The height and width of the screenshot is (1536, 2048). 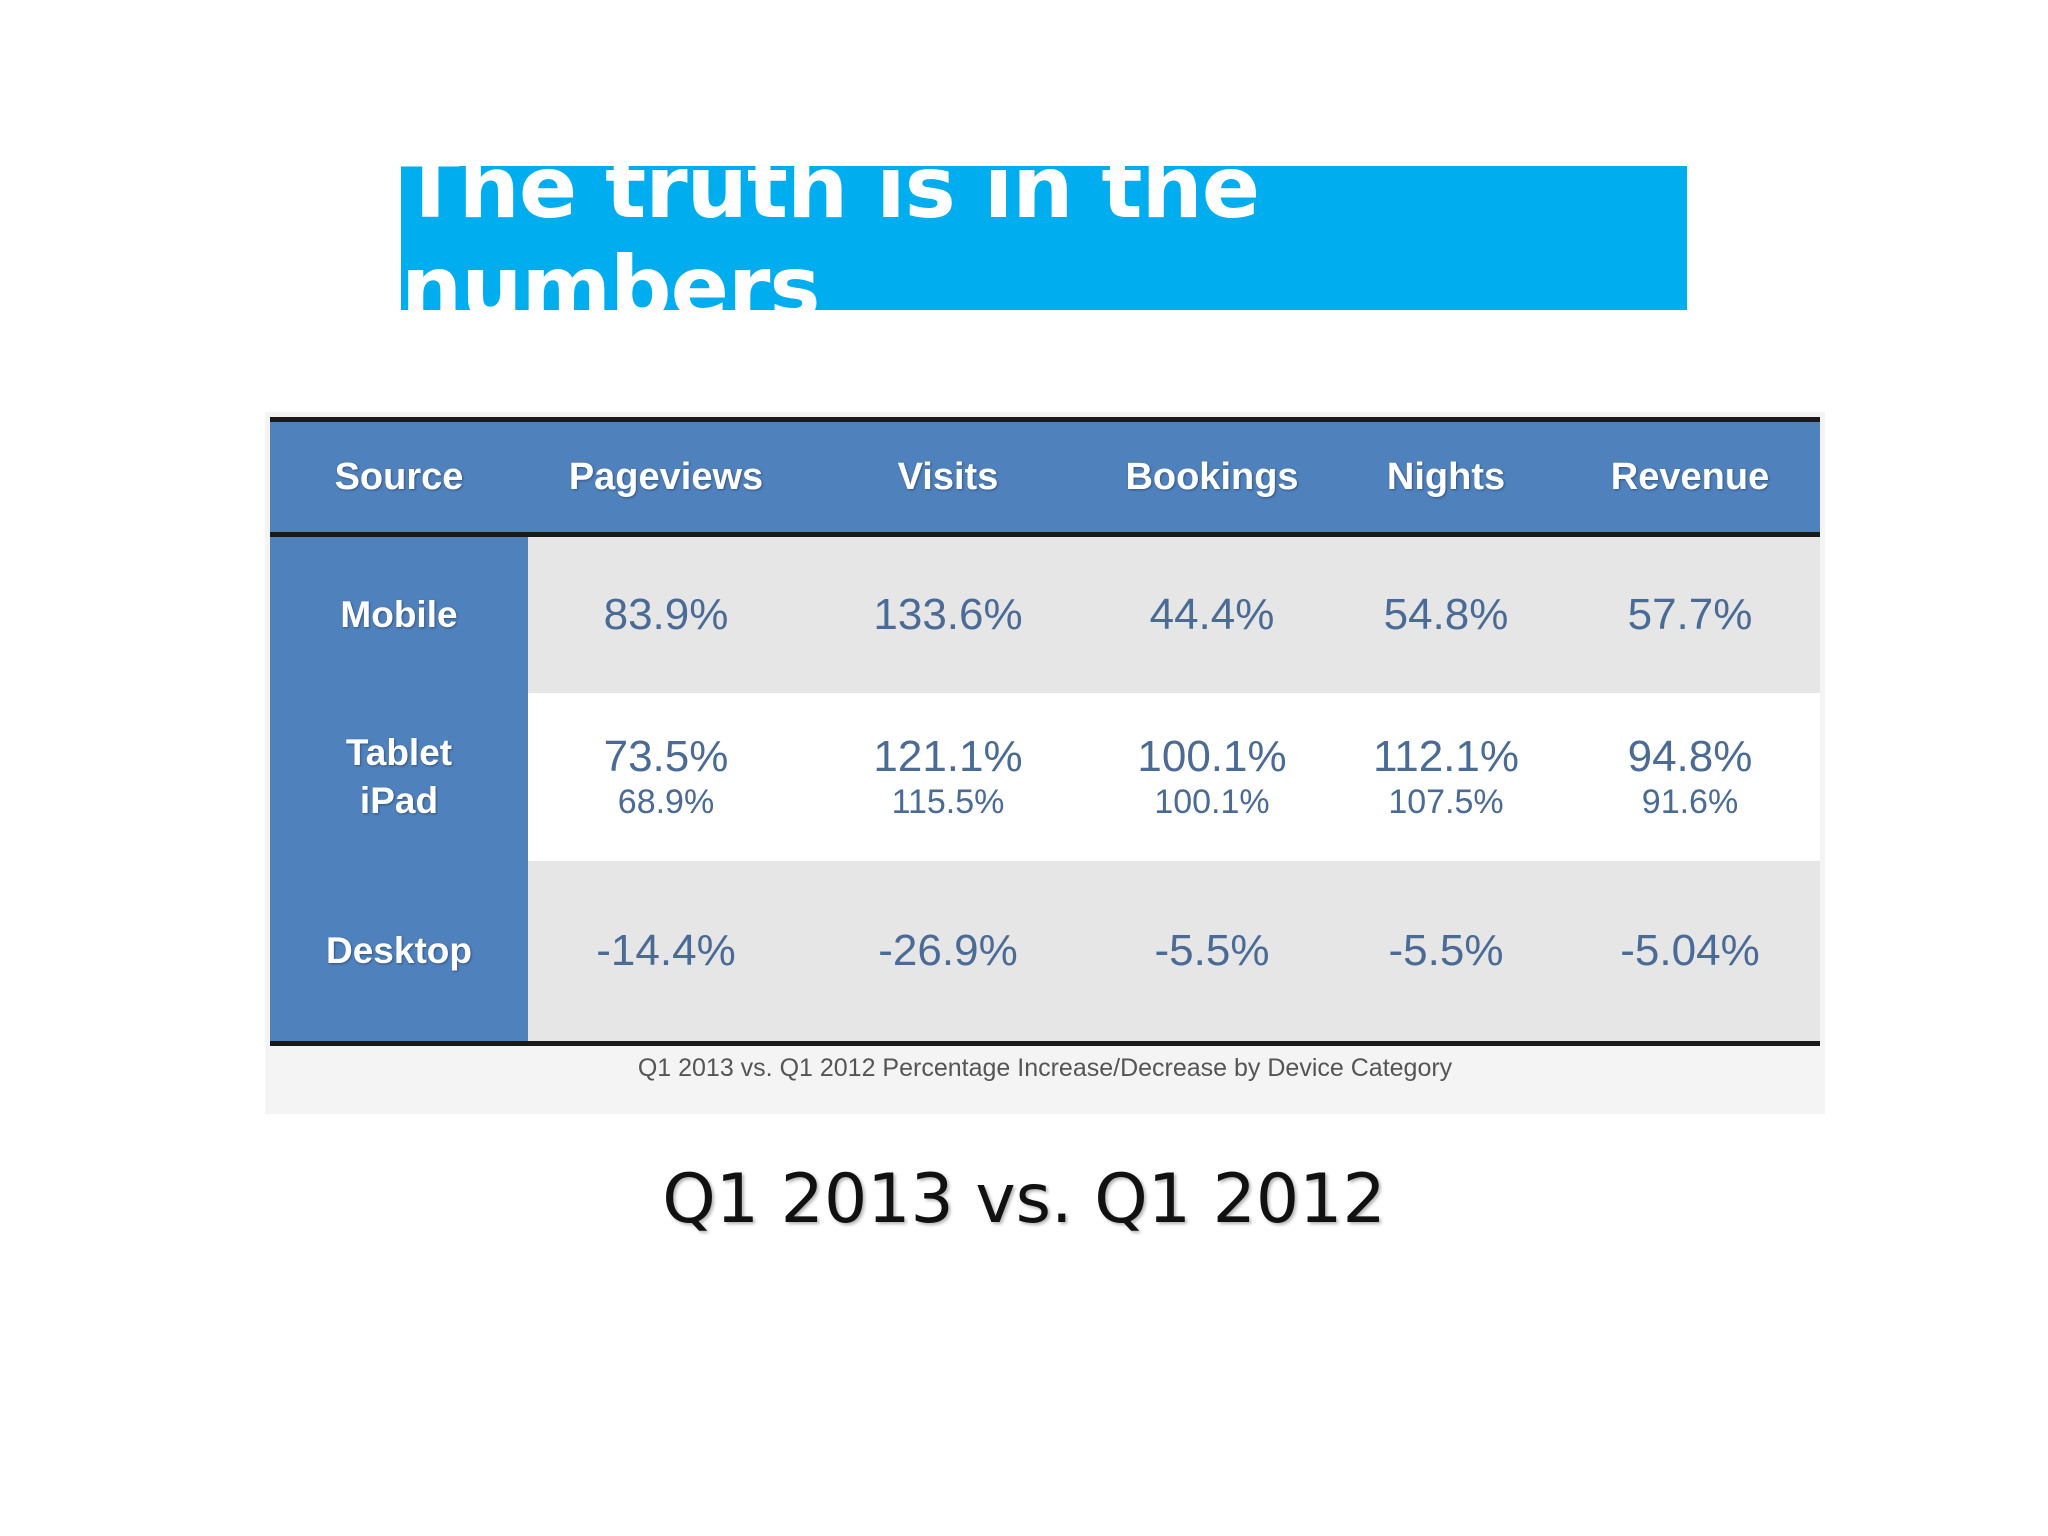 I want to click on cell-tablet-visits: 121.1% 115.5%, so click(x=948, y=776).